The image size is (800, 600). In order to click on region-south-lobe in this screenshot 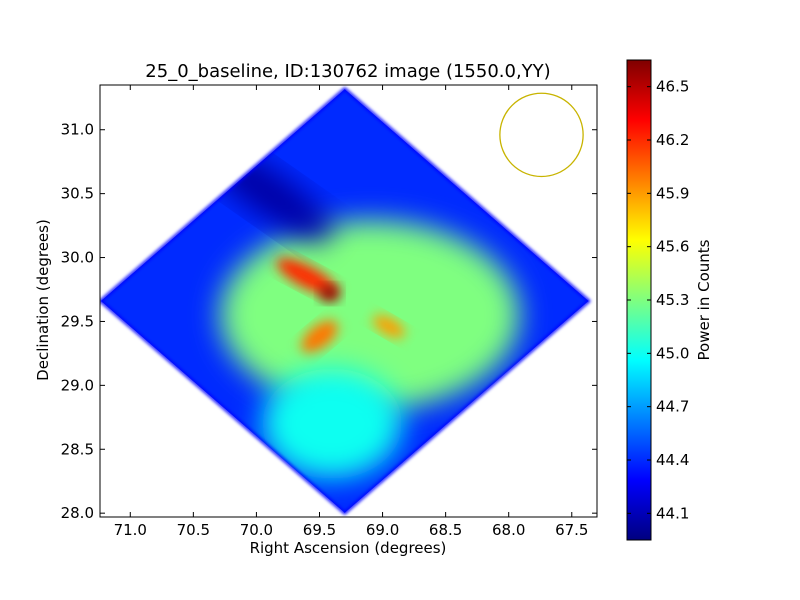, I will do `click(332, 423)`.